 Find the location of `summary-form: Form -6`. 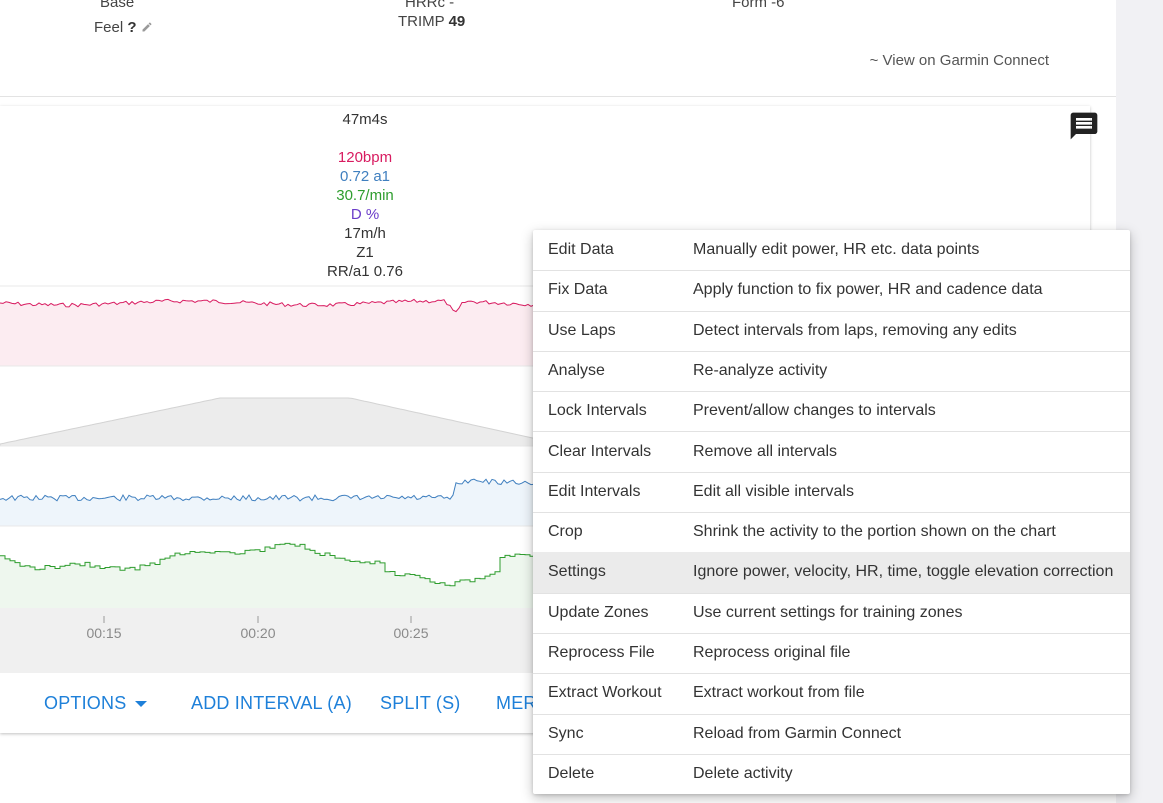

summary-form: Form -6 is located at coordinates (758, 5).